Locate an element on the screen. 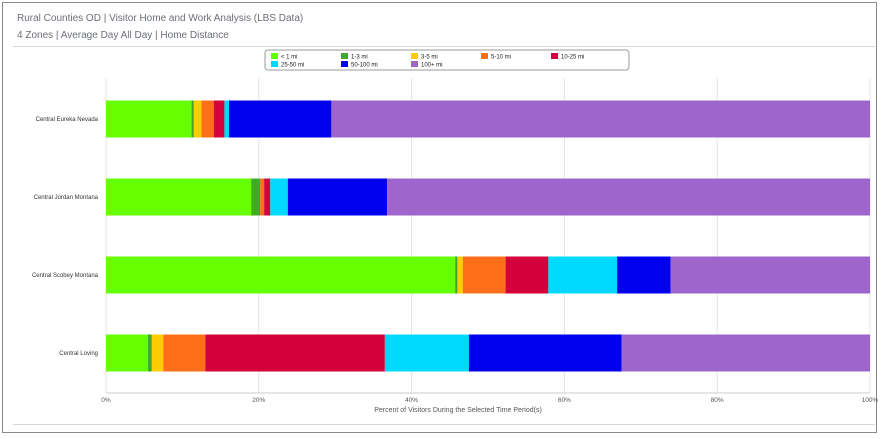  legend-label: 50-100 mi is located at coordinates (364, 66).